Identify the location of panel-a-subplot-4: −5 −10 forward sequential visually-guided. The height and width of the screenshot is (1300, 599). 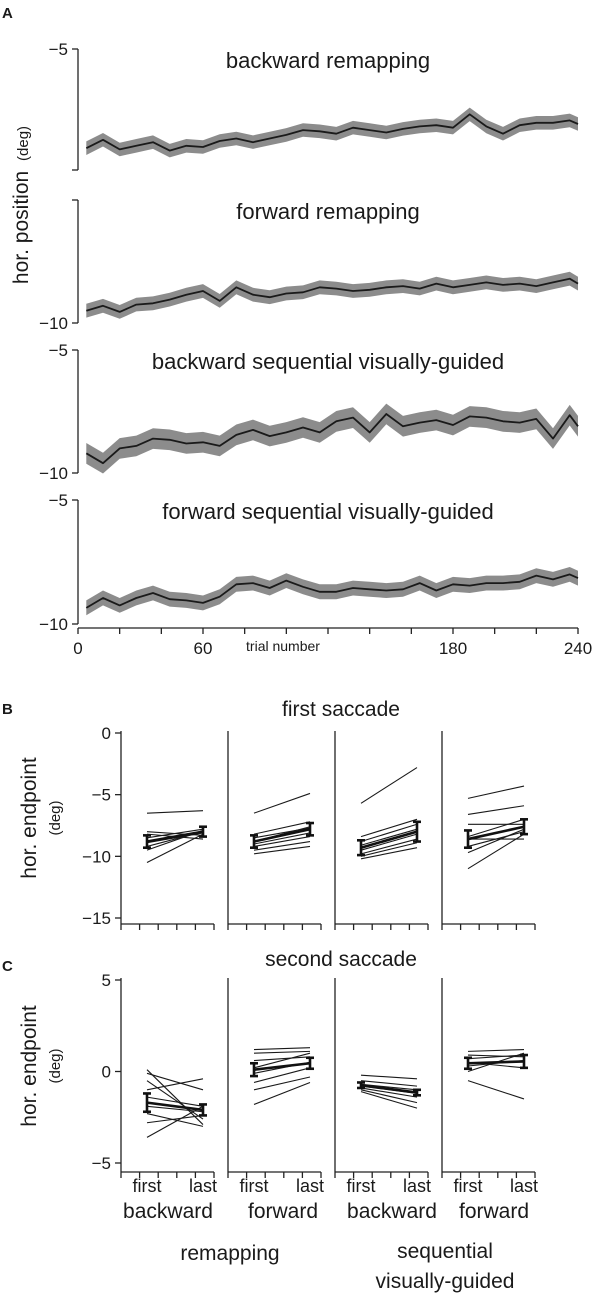
(309, 562).